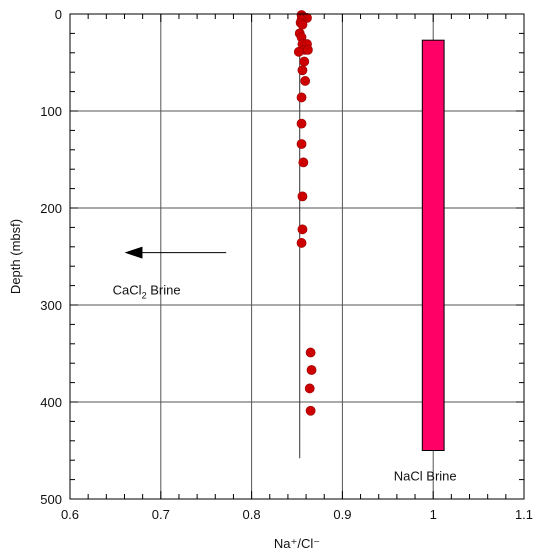 The height and width of the screenshot is (554, 538). Describe the element at coordinates (51, 305) in the screenshot. I see `y-tick-label: 300` at that location.